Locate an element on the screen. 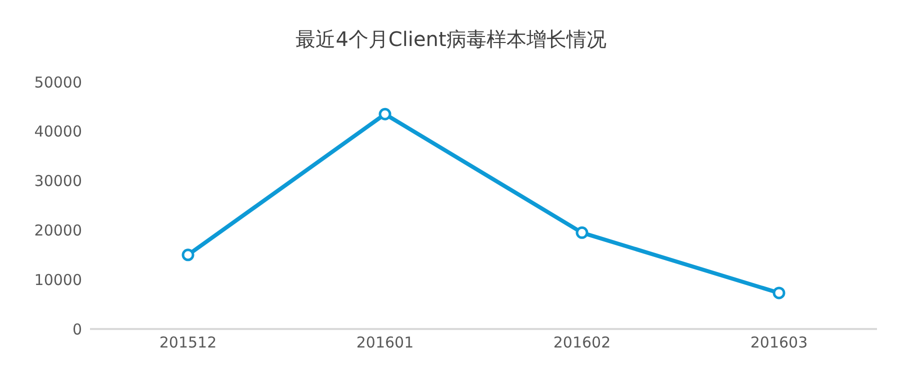 This screenshot has height=382, width=902. x-tick-label: 201602 is located at coordinates (582, 343).